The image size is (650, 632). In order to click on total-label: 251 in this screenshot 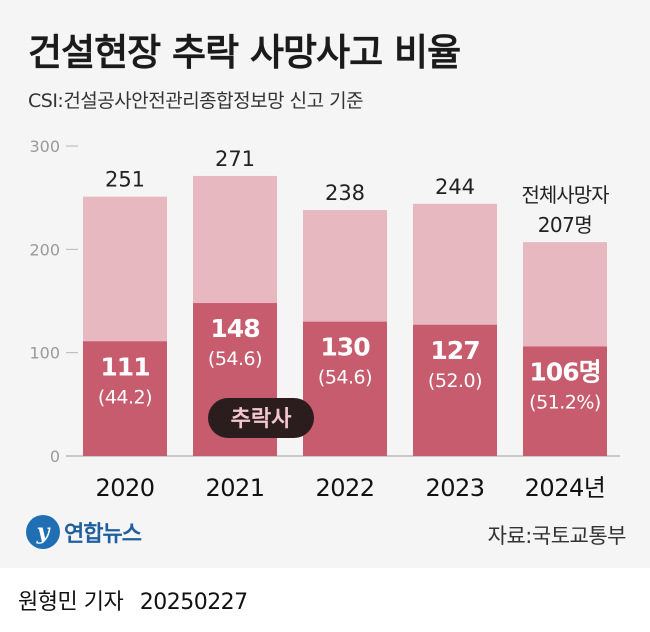, I will do `click(125, 180)`.